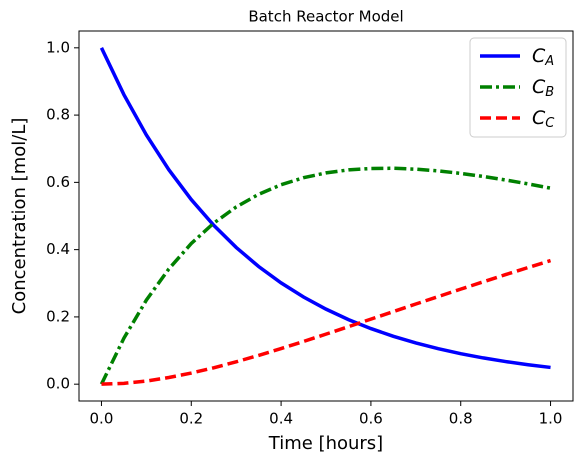 This screenshot has height=469, width=583. Describe the element at coordinates (191, 419) in the screenshot. I see `x-tick-label: 0.2` at that location.